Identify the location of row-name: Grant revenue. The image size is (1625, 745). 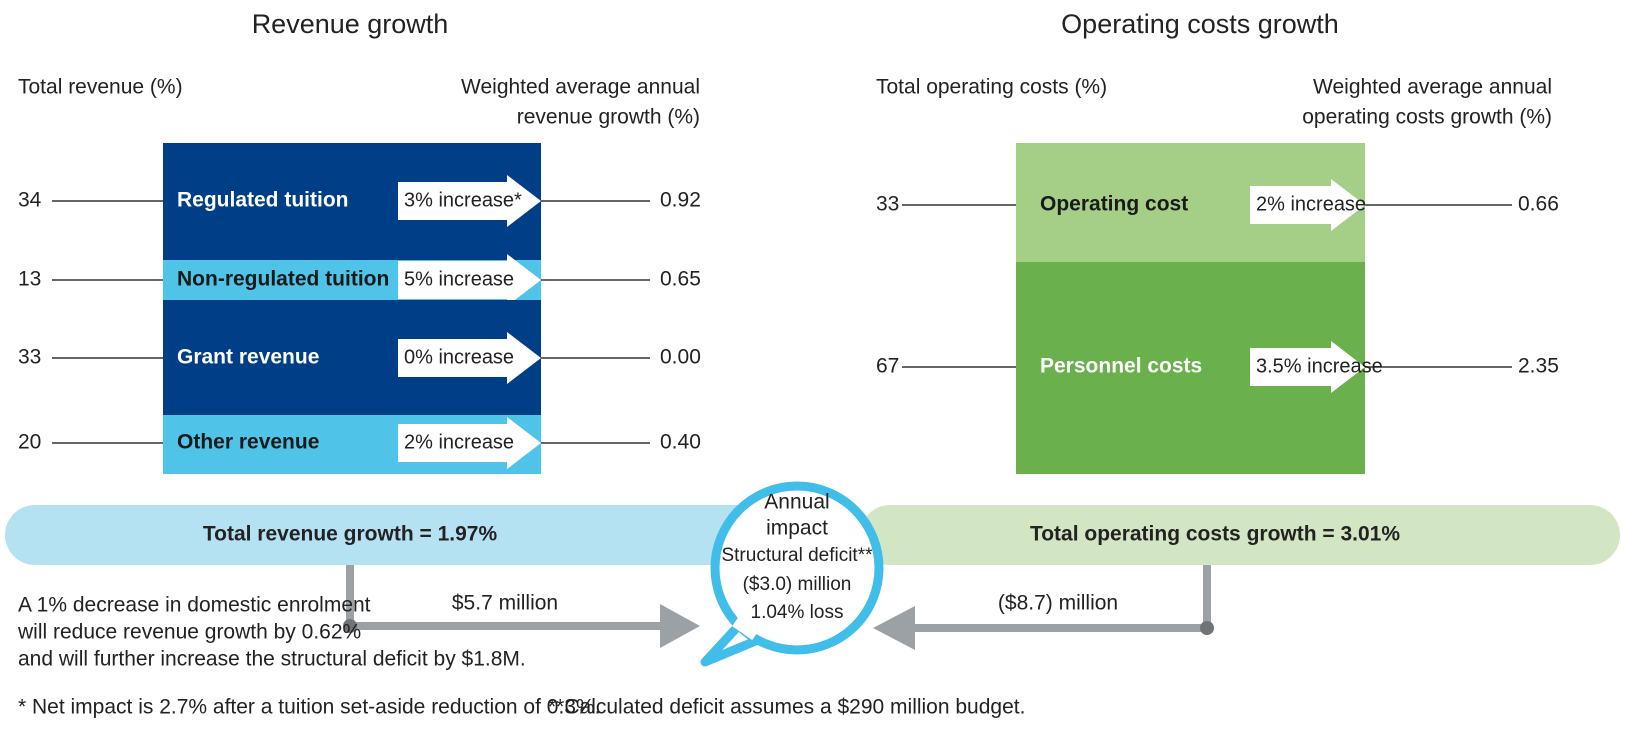
(248, 357).